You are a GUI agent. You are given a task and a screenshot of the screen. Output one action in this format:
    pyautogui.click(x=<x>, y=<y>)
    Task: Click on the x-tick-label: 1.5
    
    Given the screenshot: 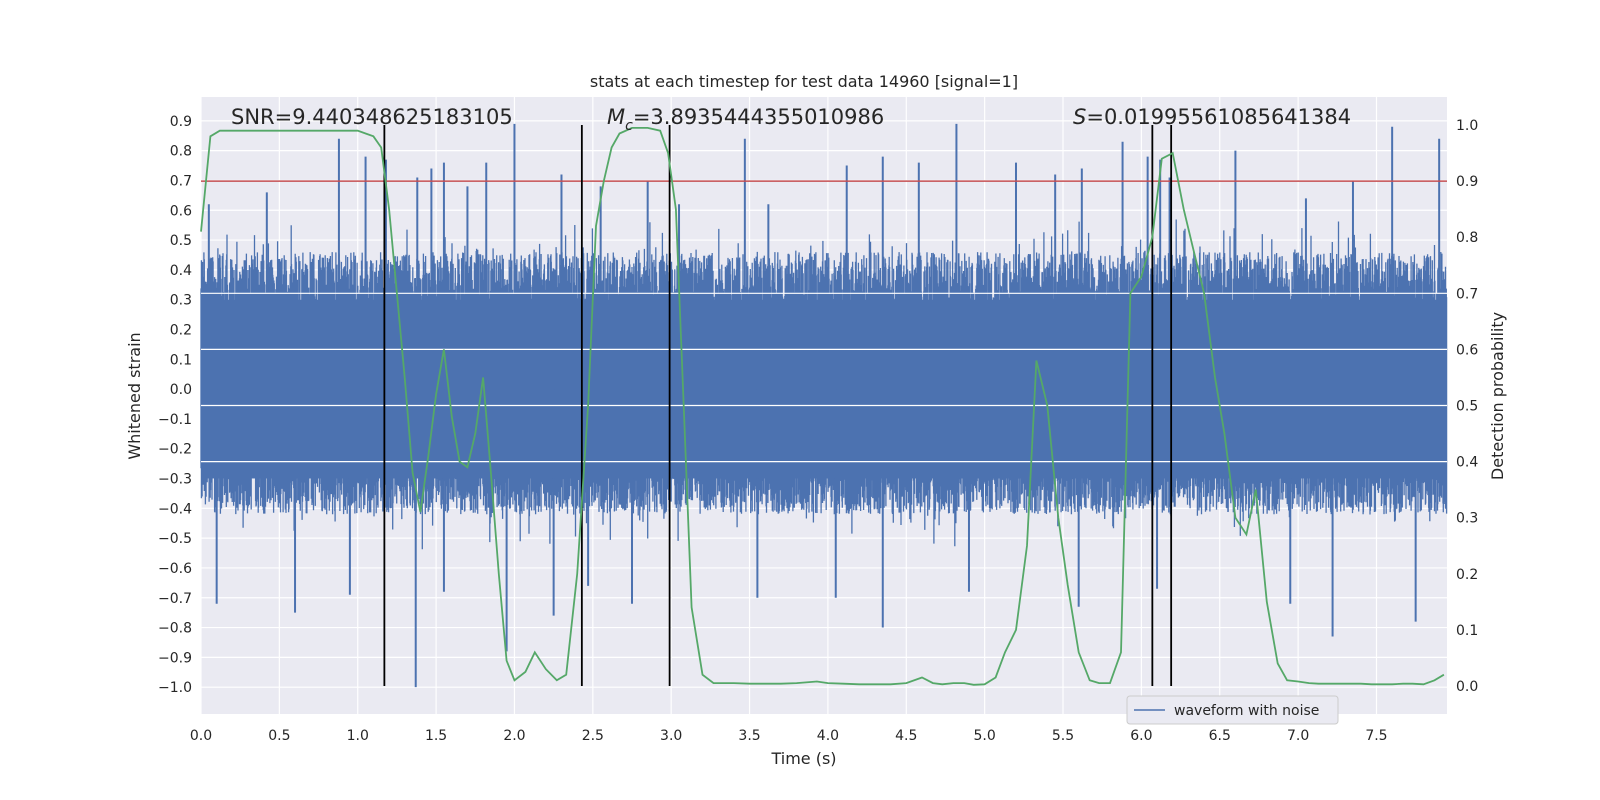 What is the action you would take?
    pyautogui.click(x=436, y=736)
    